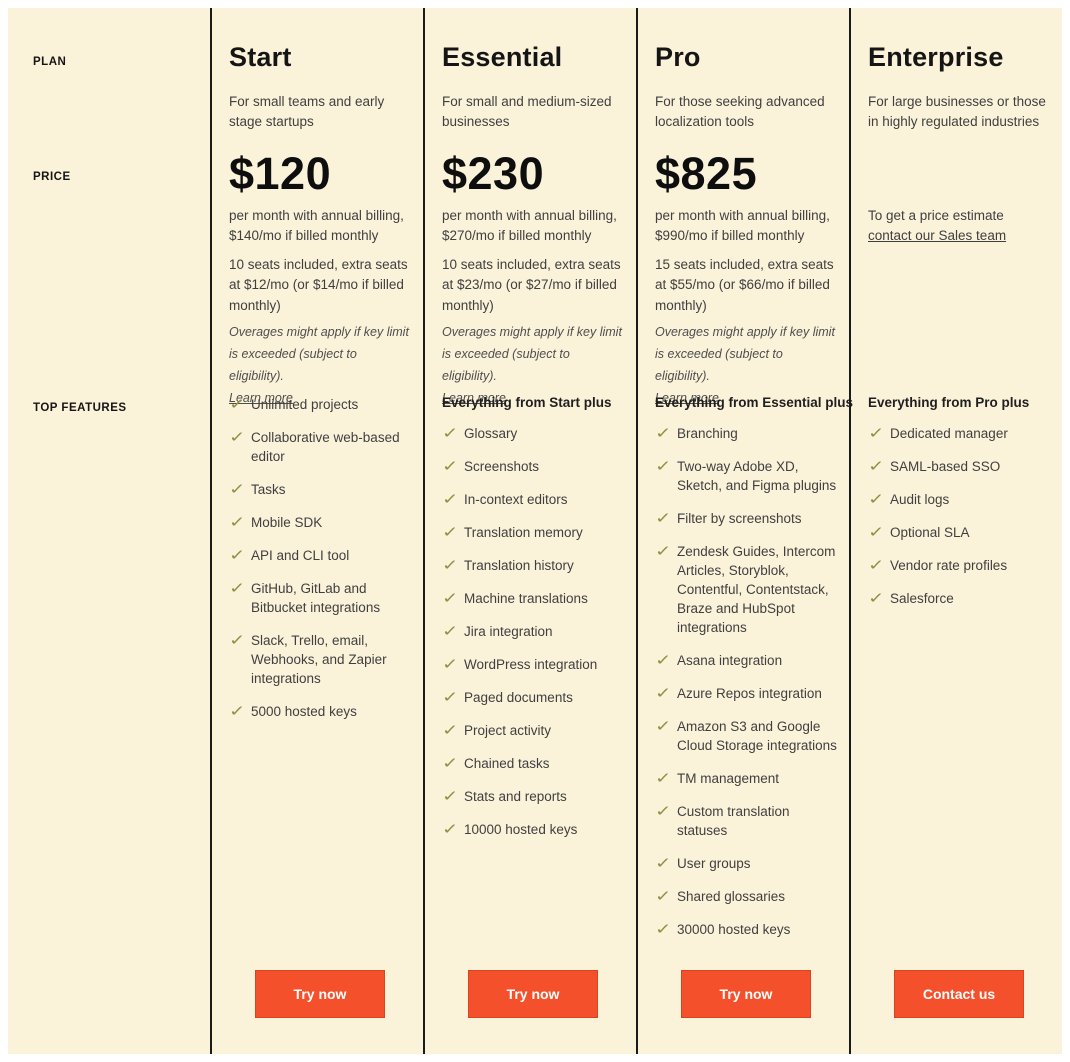 Image resolution: width=1070 pixels, height=1062 pixels. What do you see at coordinates (320, 489) in the screenshot?
I see `feature-item: ✓ Tasks` at bounding box center [320, 489].